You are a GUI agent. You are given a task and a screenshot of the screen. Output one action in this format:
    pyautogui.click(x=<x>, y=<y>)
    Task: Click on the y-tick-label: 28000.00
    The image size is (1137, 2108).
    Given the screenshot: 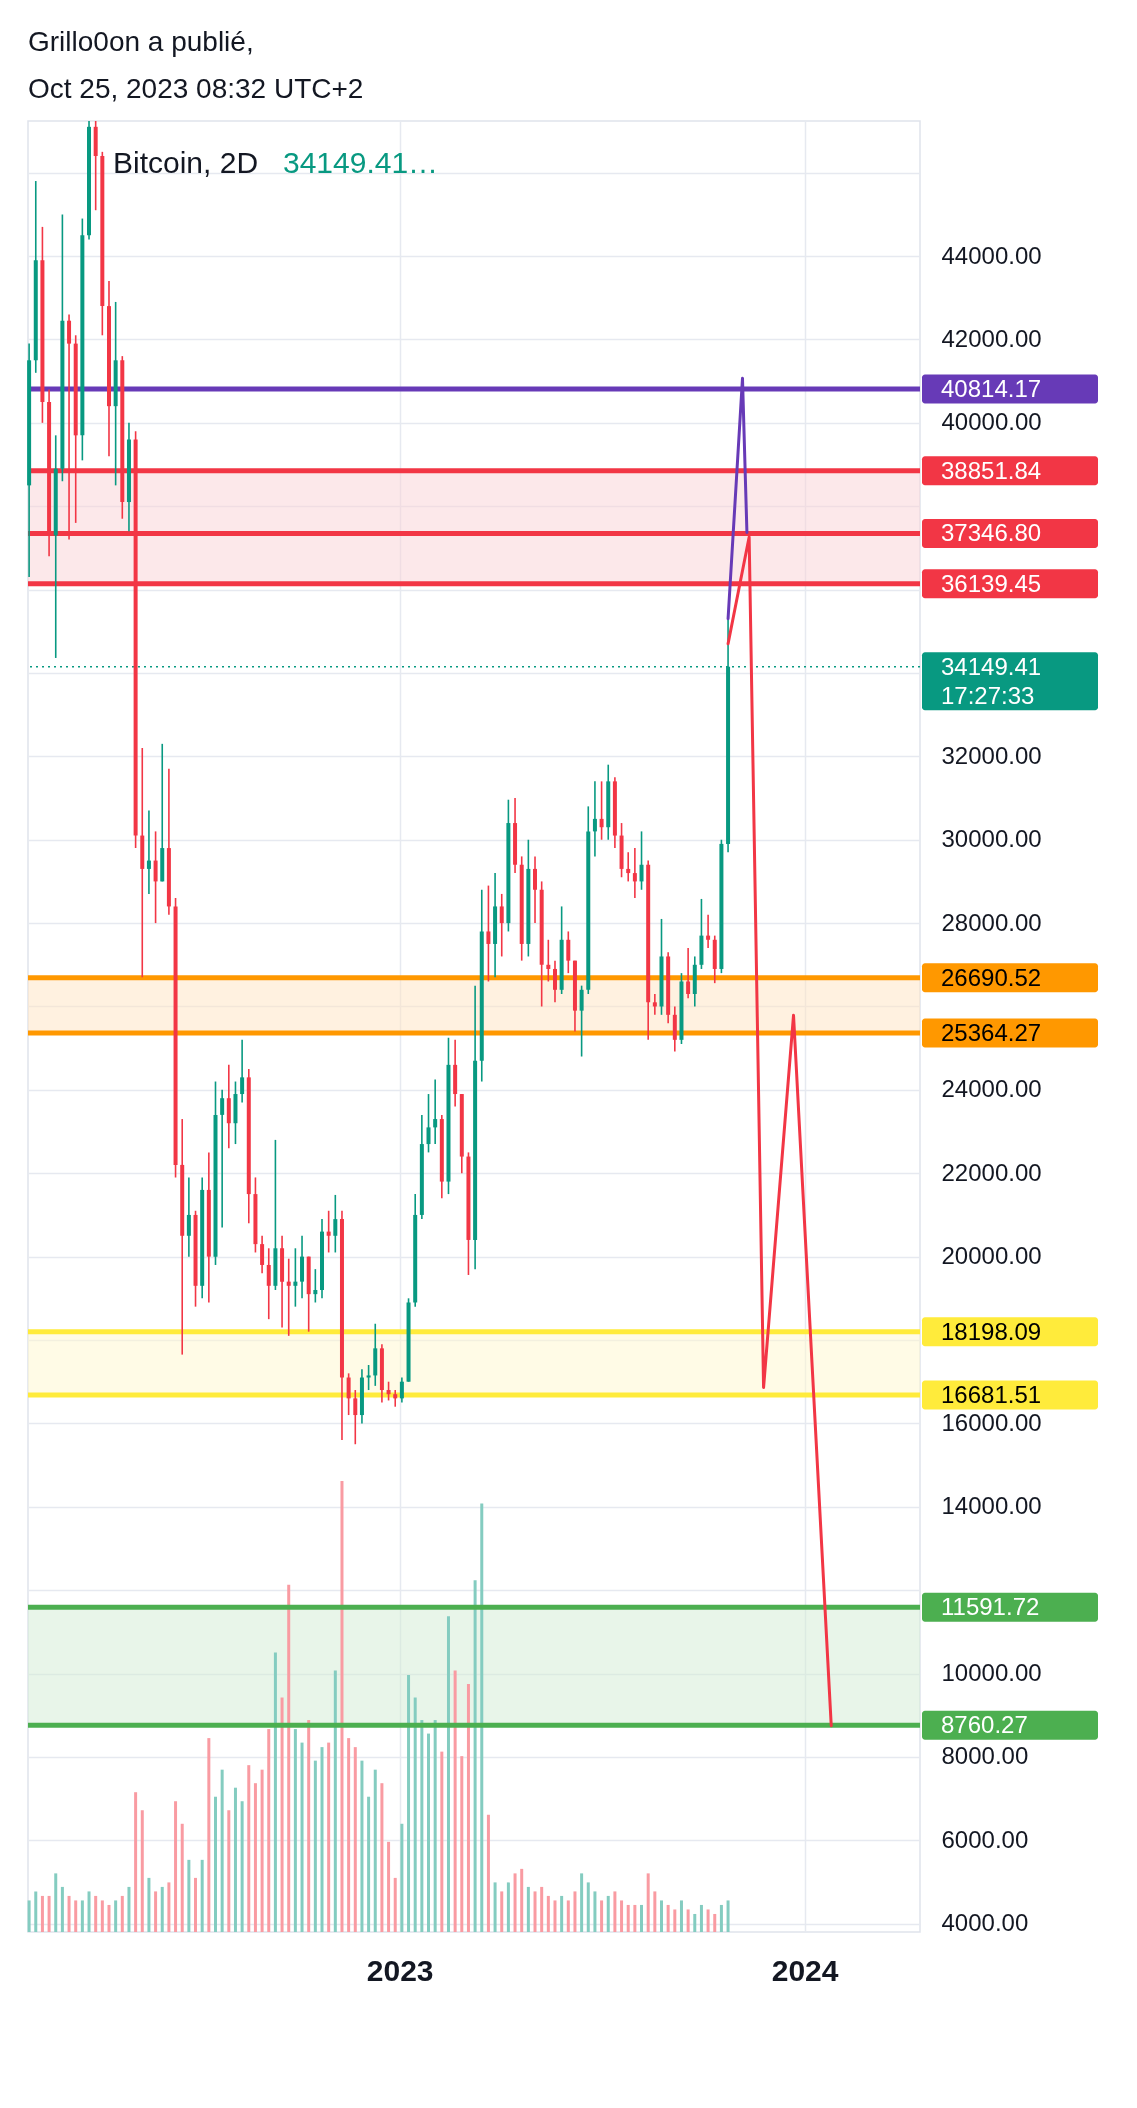 What is the action you would take?
    pyautogui.click(x=991, y=922)
    